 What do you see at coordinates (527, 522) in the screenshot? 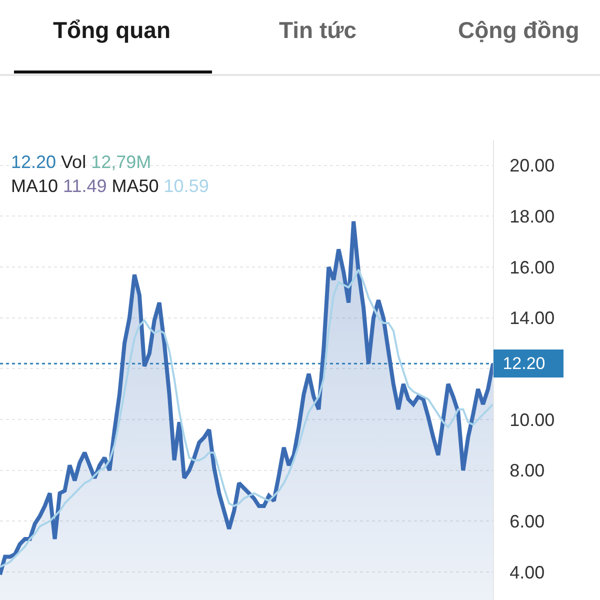
I see `y-tick-label: 6.00` at bounding box center [527, 522].